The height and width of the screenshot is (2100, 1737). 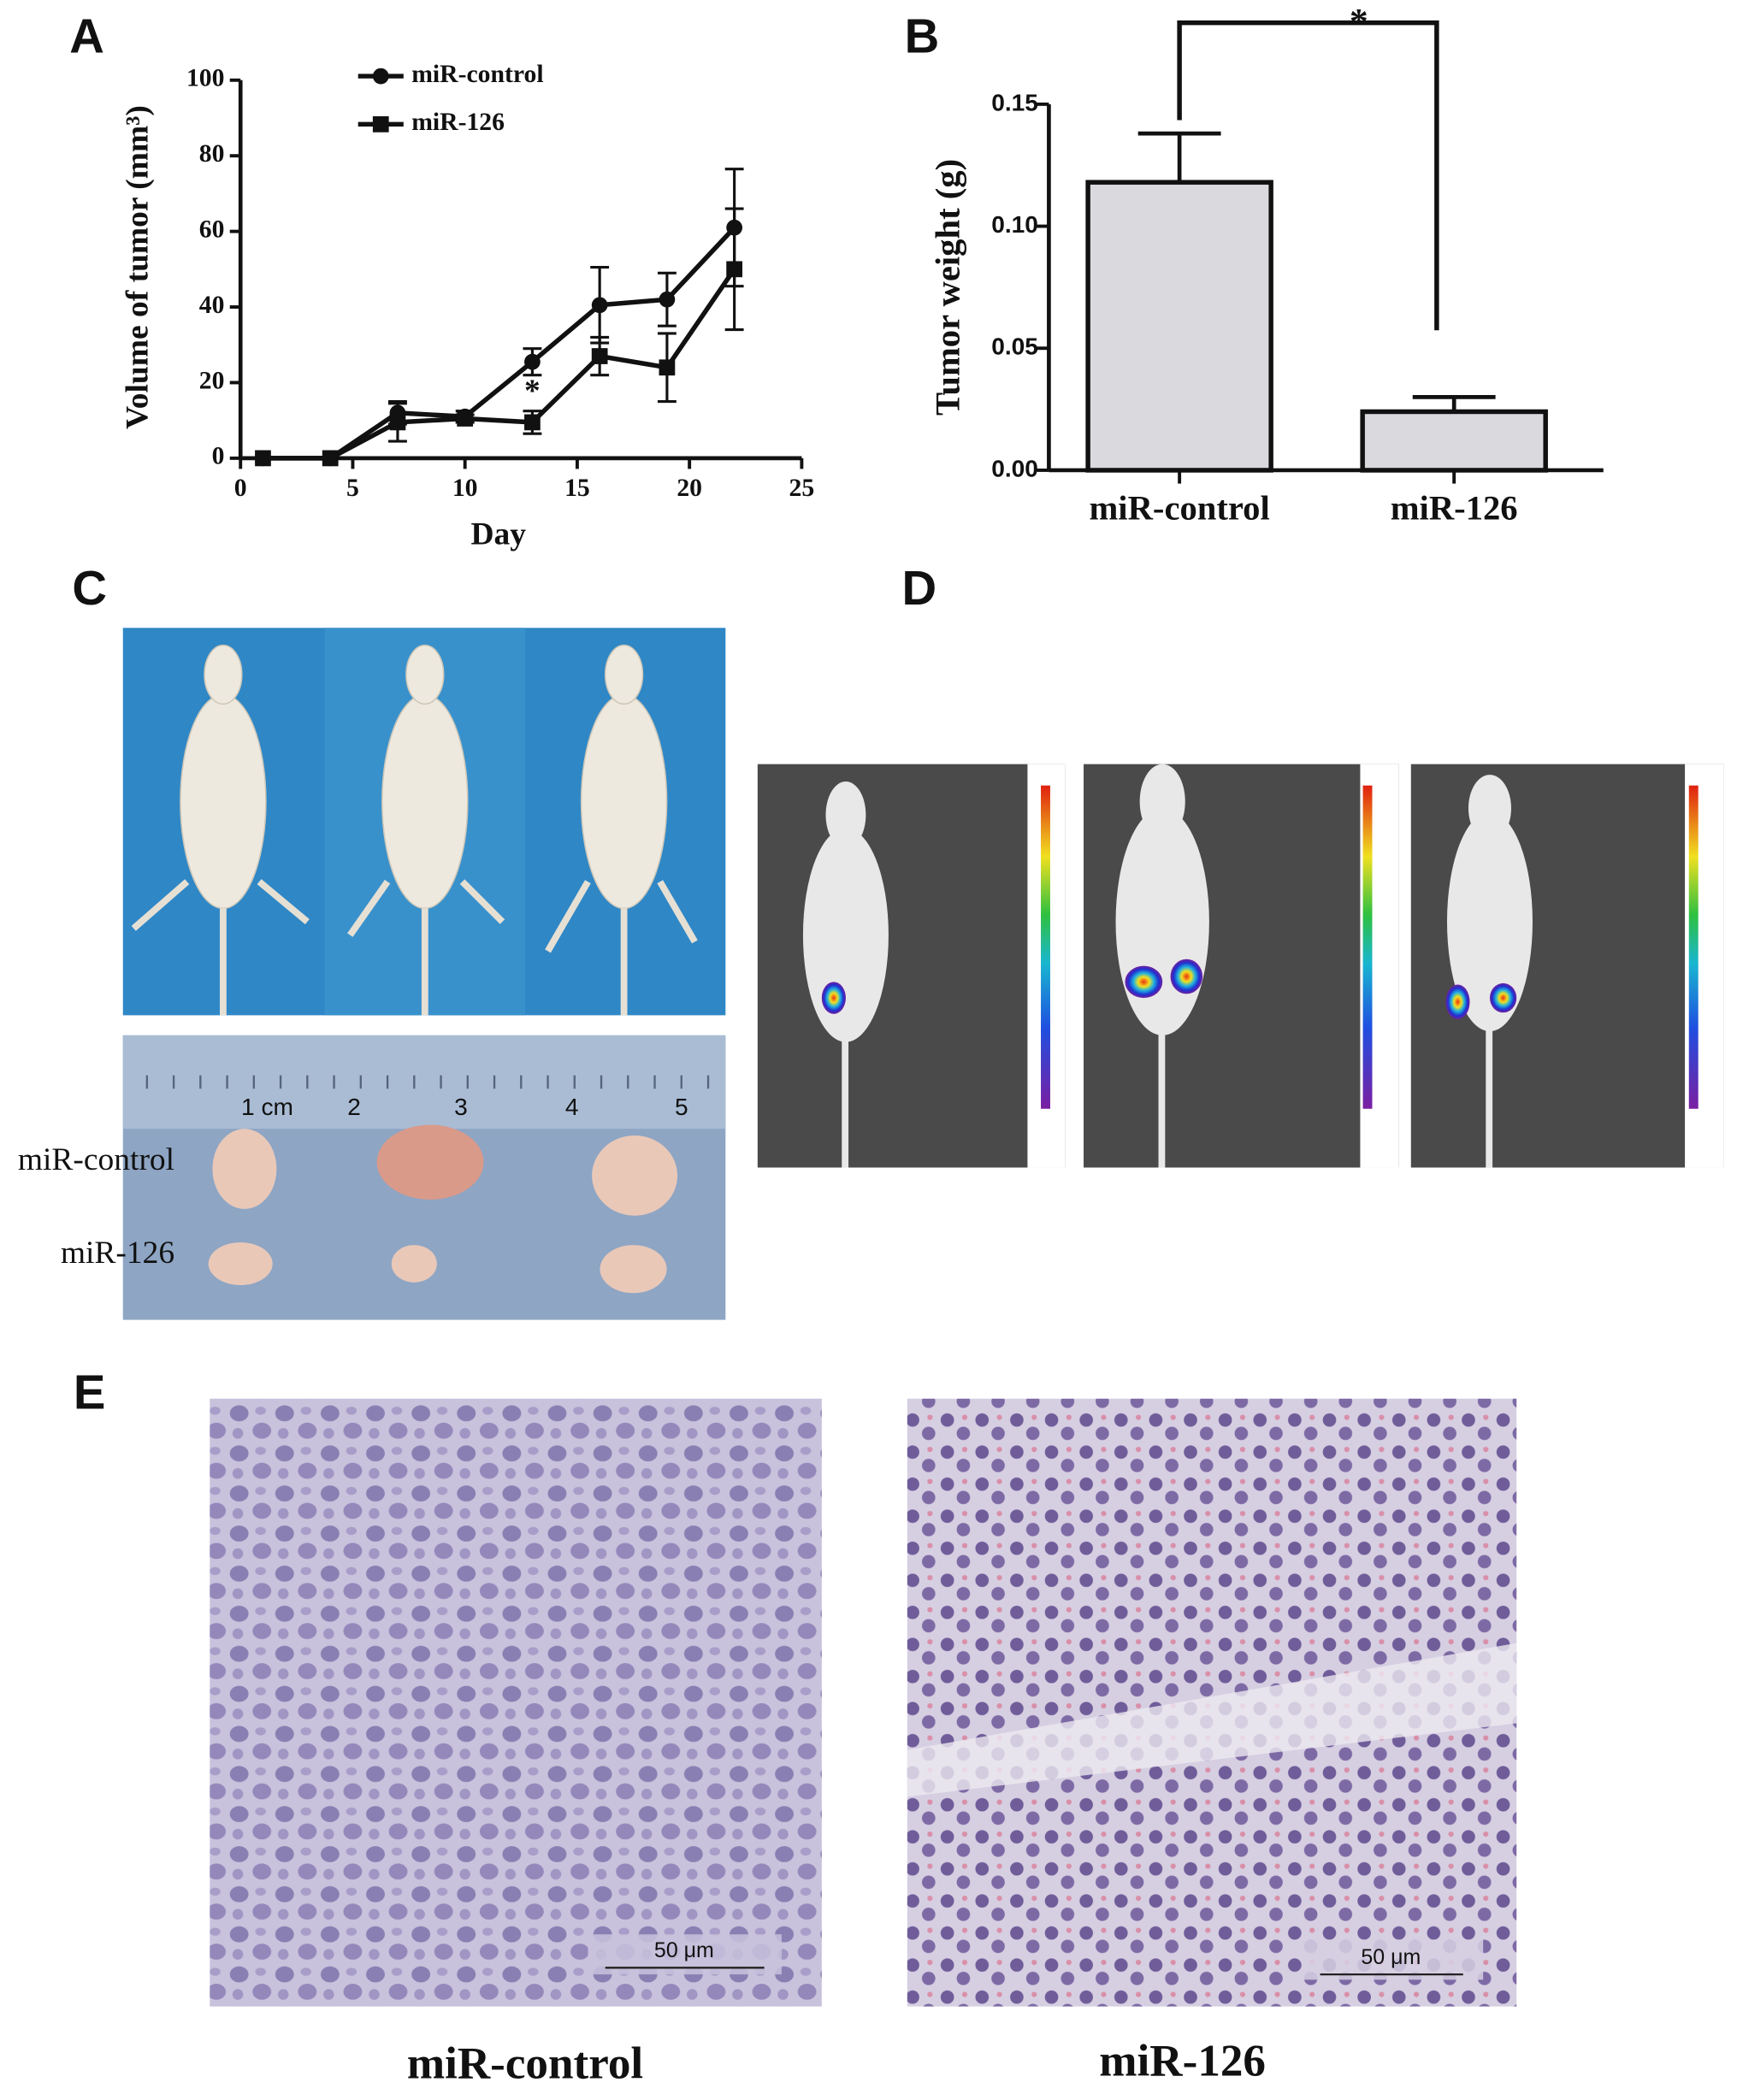 I want to click on panel-label: E, so click(x=90, y=1392).